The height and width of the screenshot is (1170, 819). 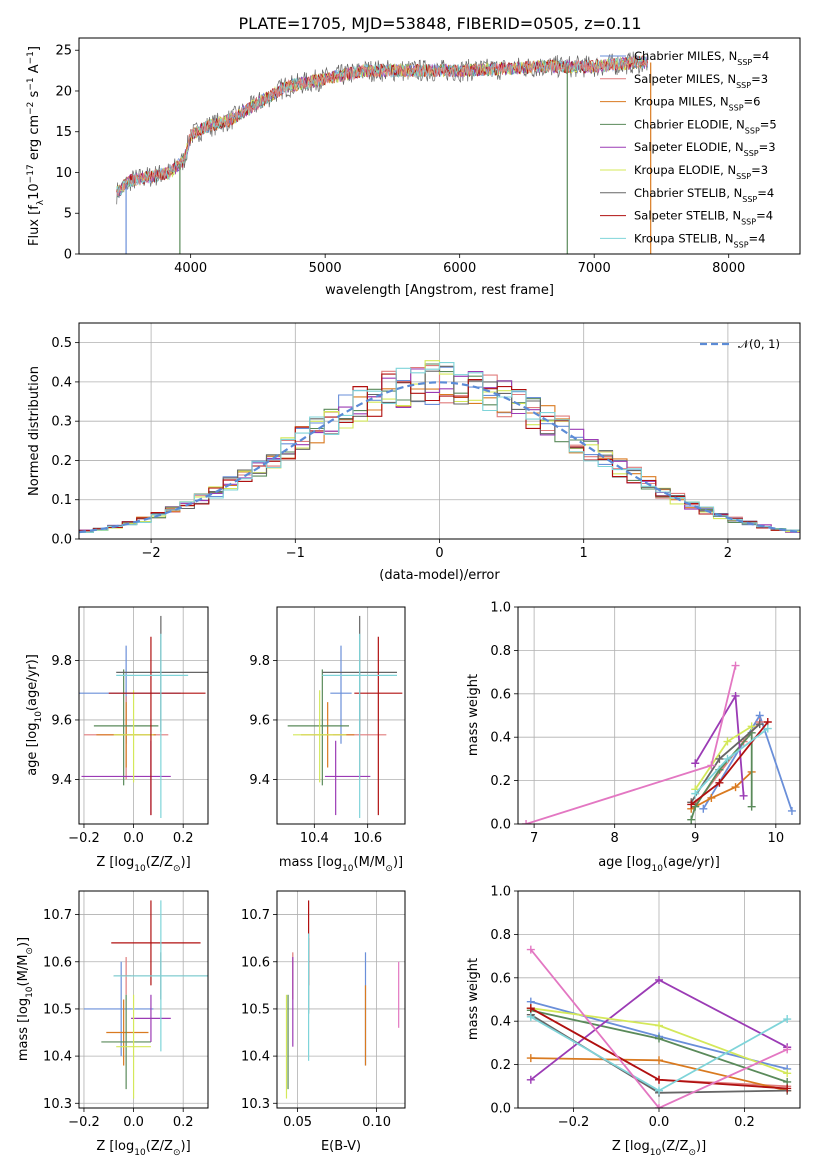 I want to click on spectrum-ylabel-part: erg cm, so click(x=34, y=139).